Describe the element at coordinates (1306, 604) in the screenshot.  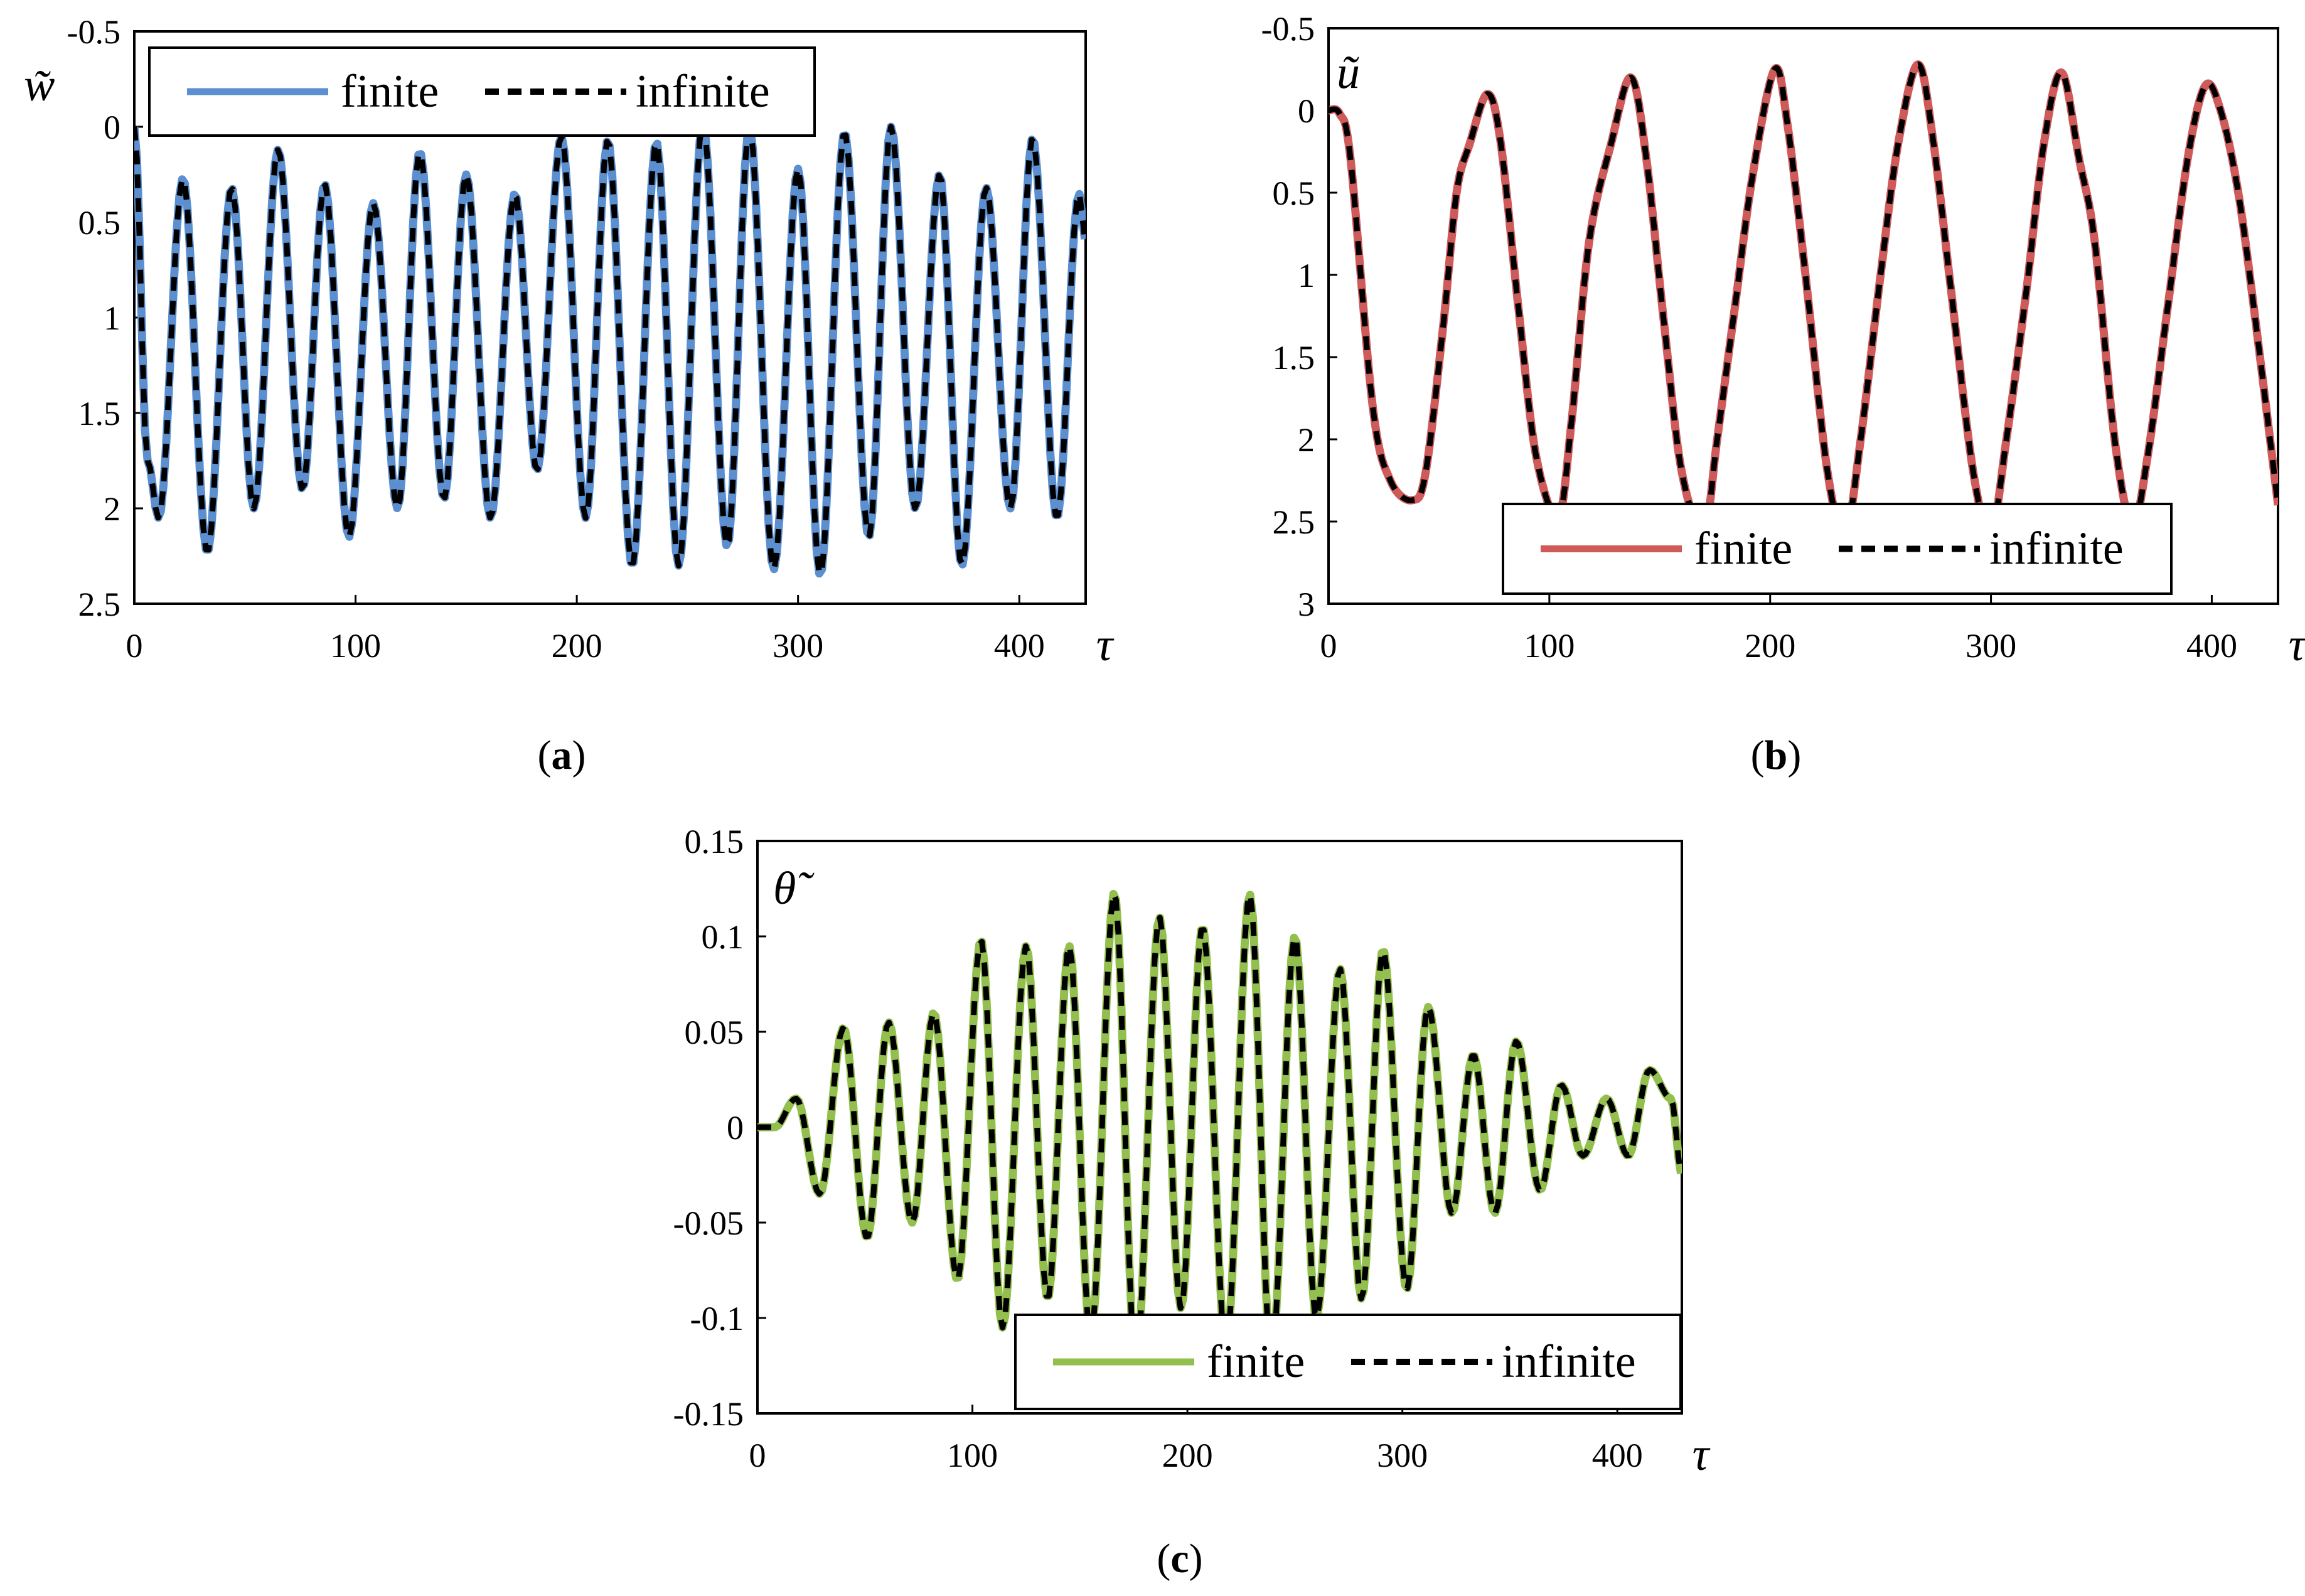
I see `y-tick-label: 3` at that location.